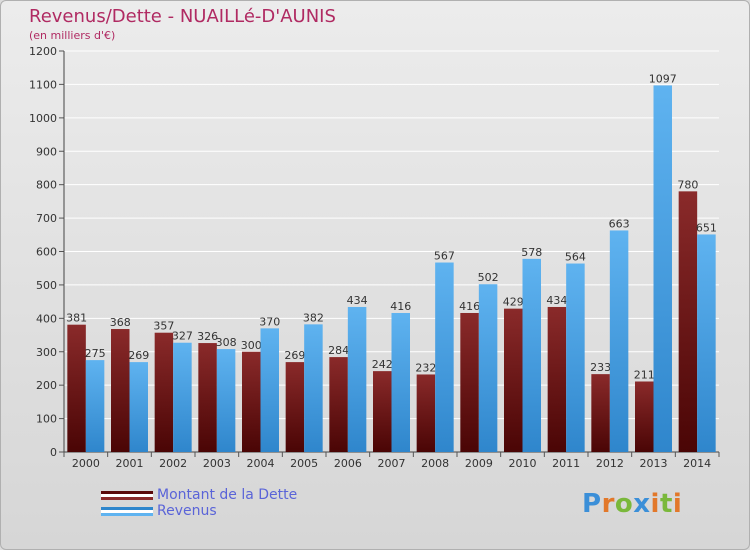 The height and width of the screenshot is (550, 750). I want to click on legend-item-dette: Montant de la Dette, so click(199, 495).